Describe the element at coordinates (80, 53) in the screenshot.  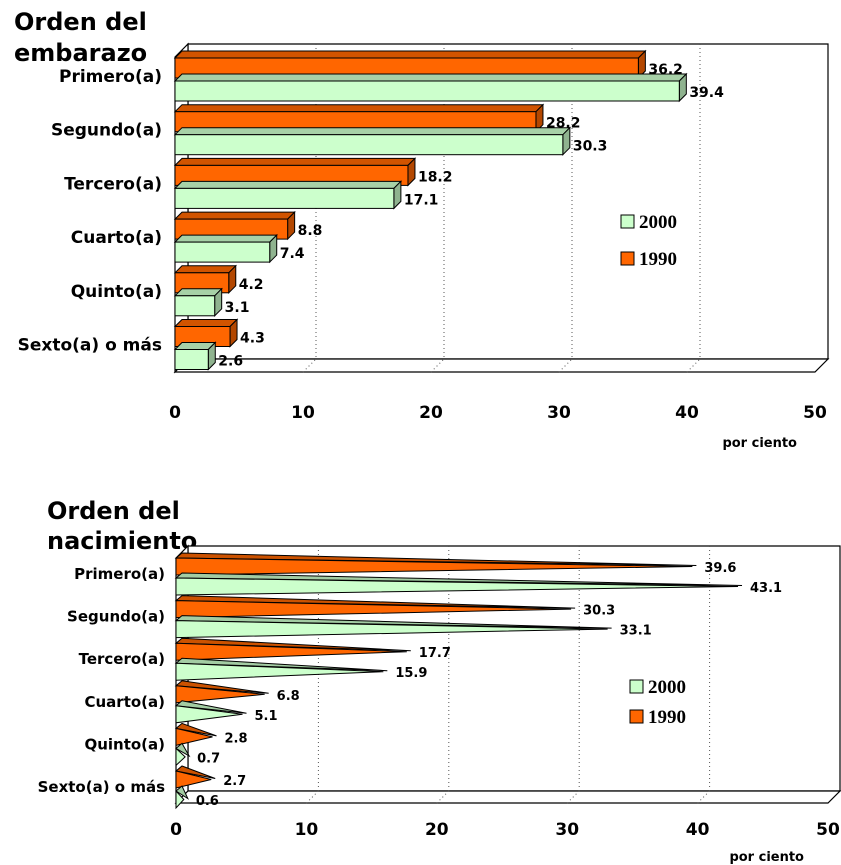
I see `chart1-title-line2: embarazo` at that location.